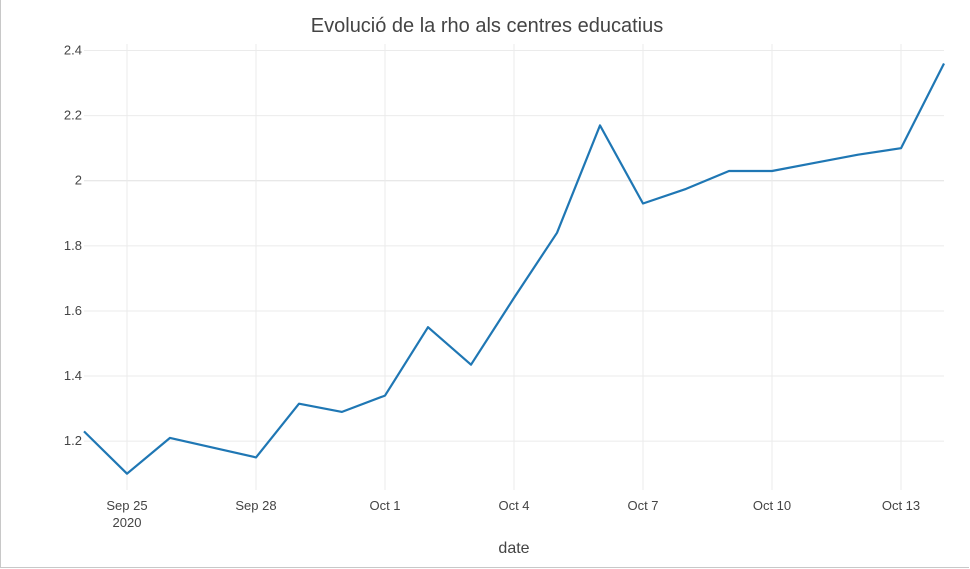 This screenshot has width=970, height=569. Describe the element at coordinates (73, 310) in the screenshot. I see `y-tick-label: 1.6` at that location.